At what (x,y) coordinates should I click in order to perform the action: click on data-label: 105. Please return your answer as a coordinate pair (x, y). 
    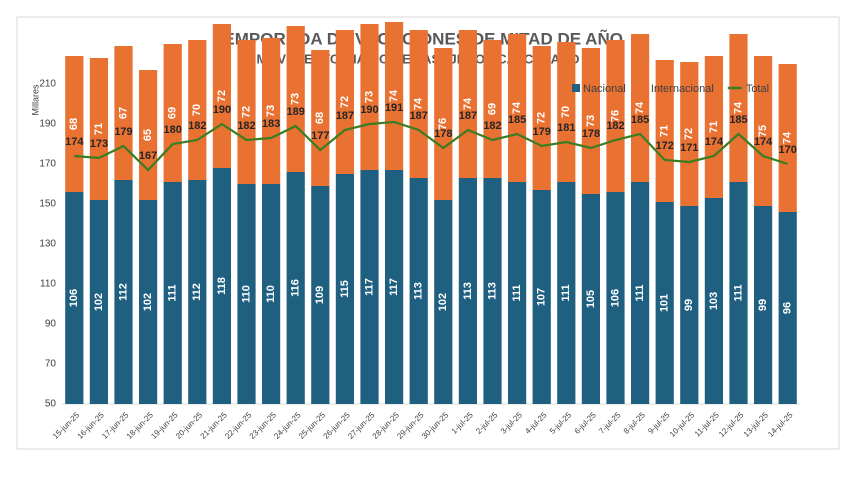
    Looking at the image, I should click on (591, 299).